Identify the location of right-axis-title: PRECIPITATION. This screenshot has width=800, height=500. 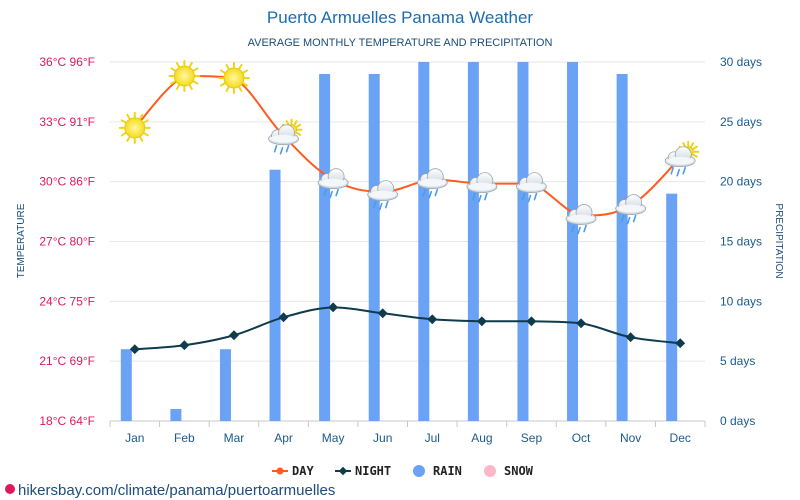
(778, 240).